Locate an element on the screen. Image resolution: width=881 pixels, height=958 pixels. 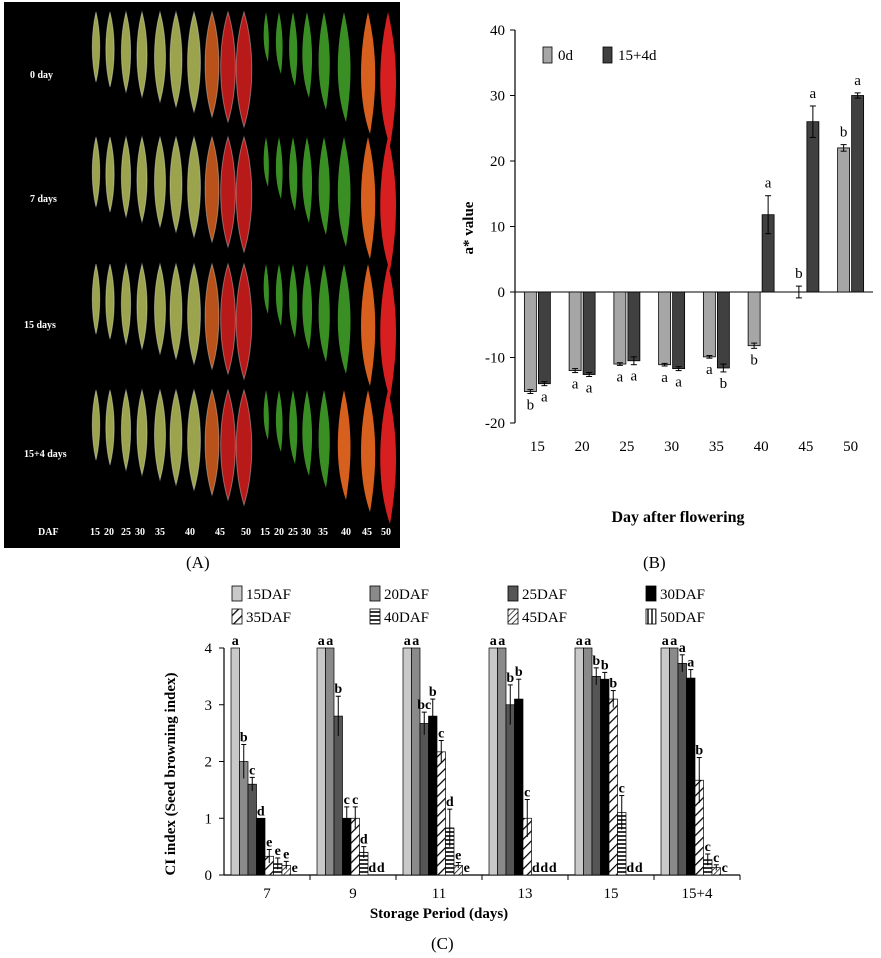
legend-label: 35DAF is located at coordinates (268, 618).